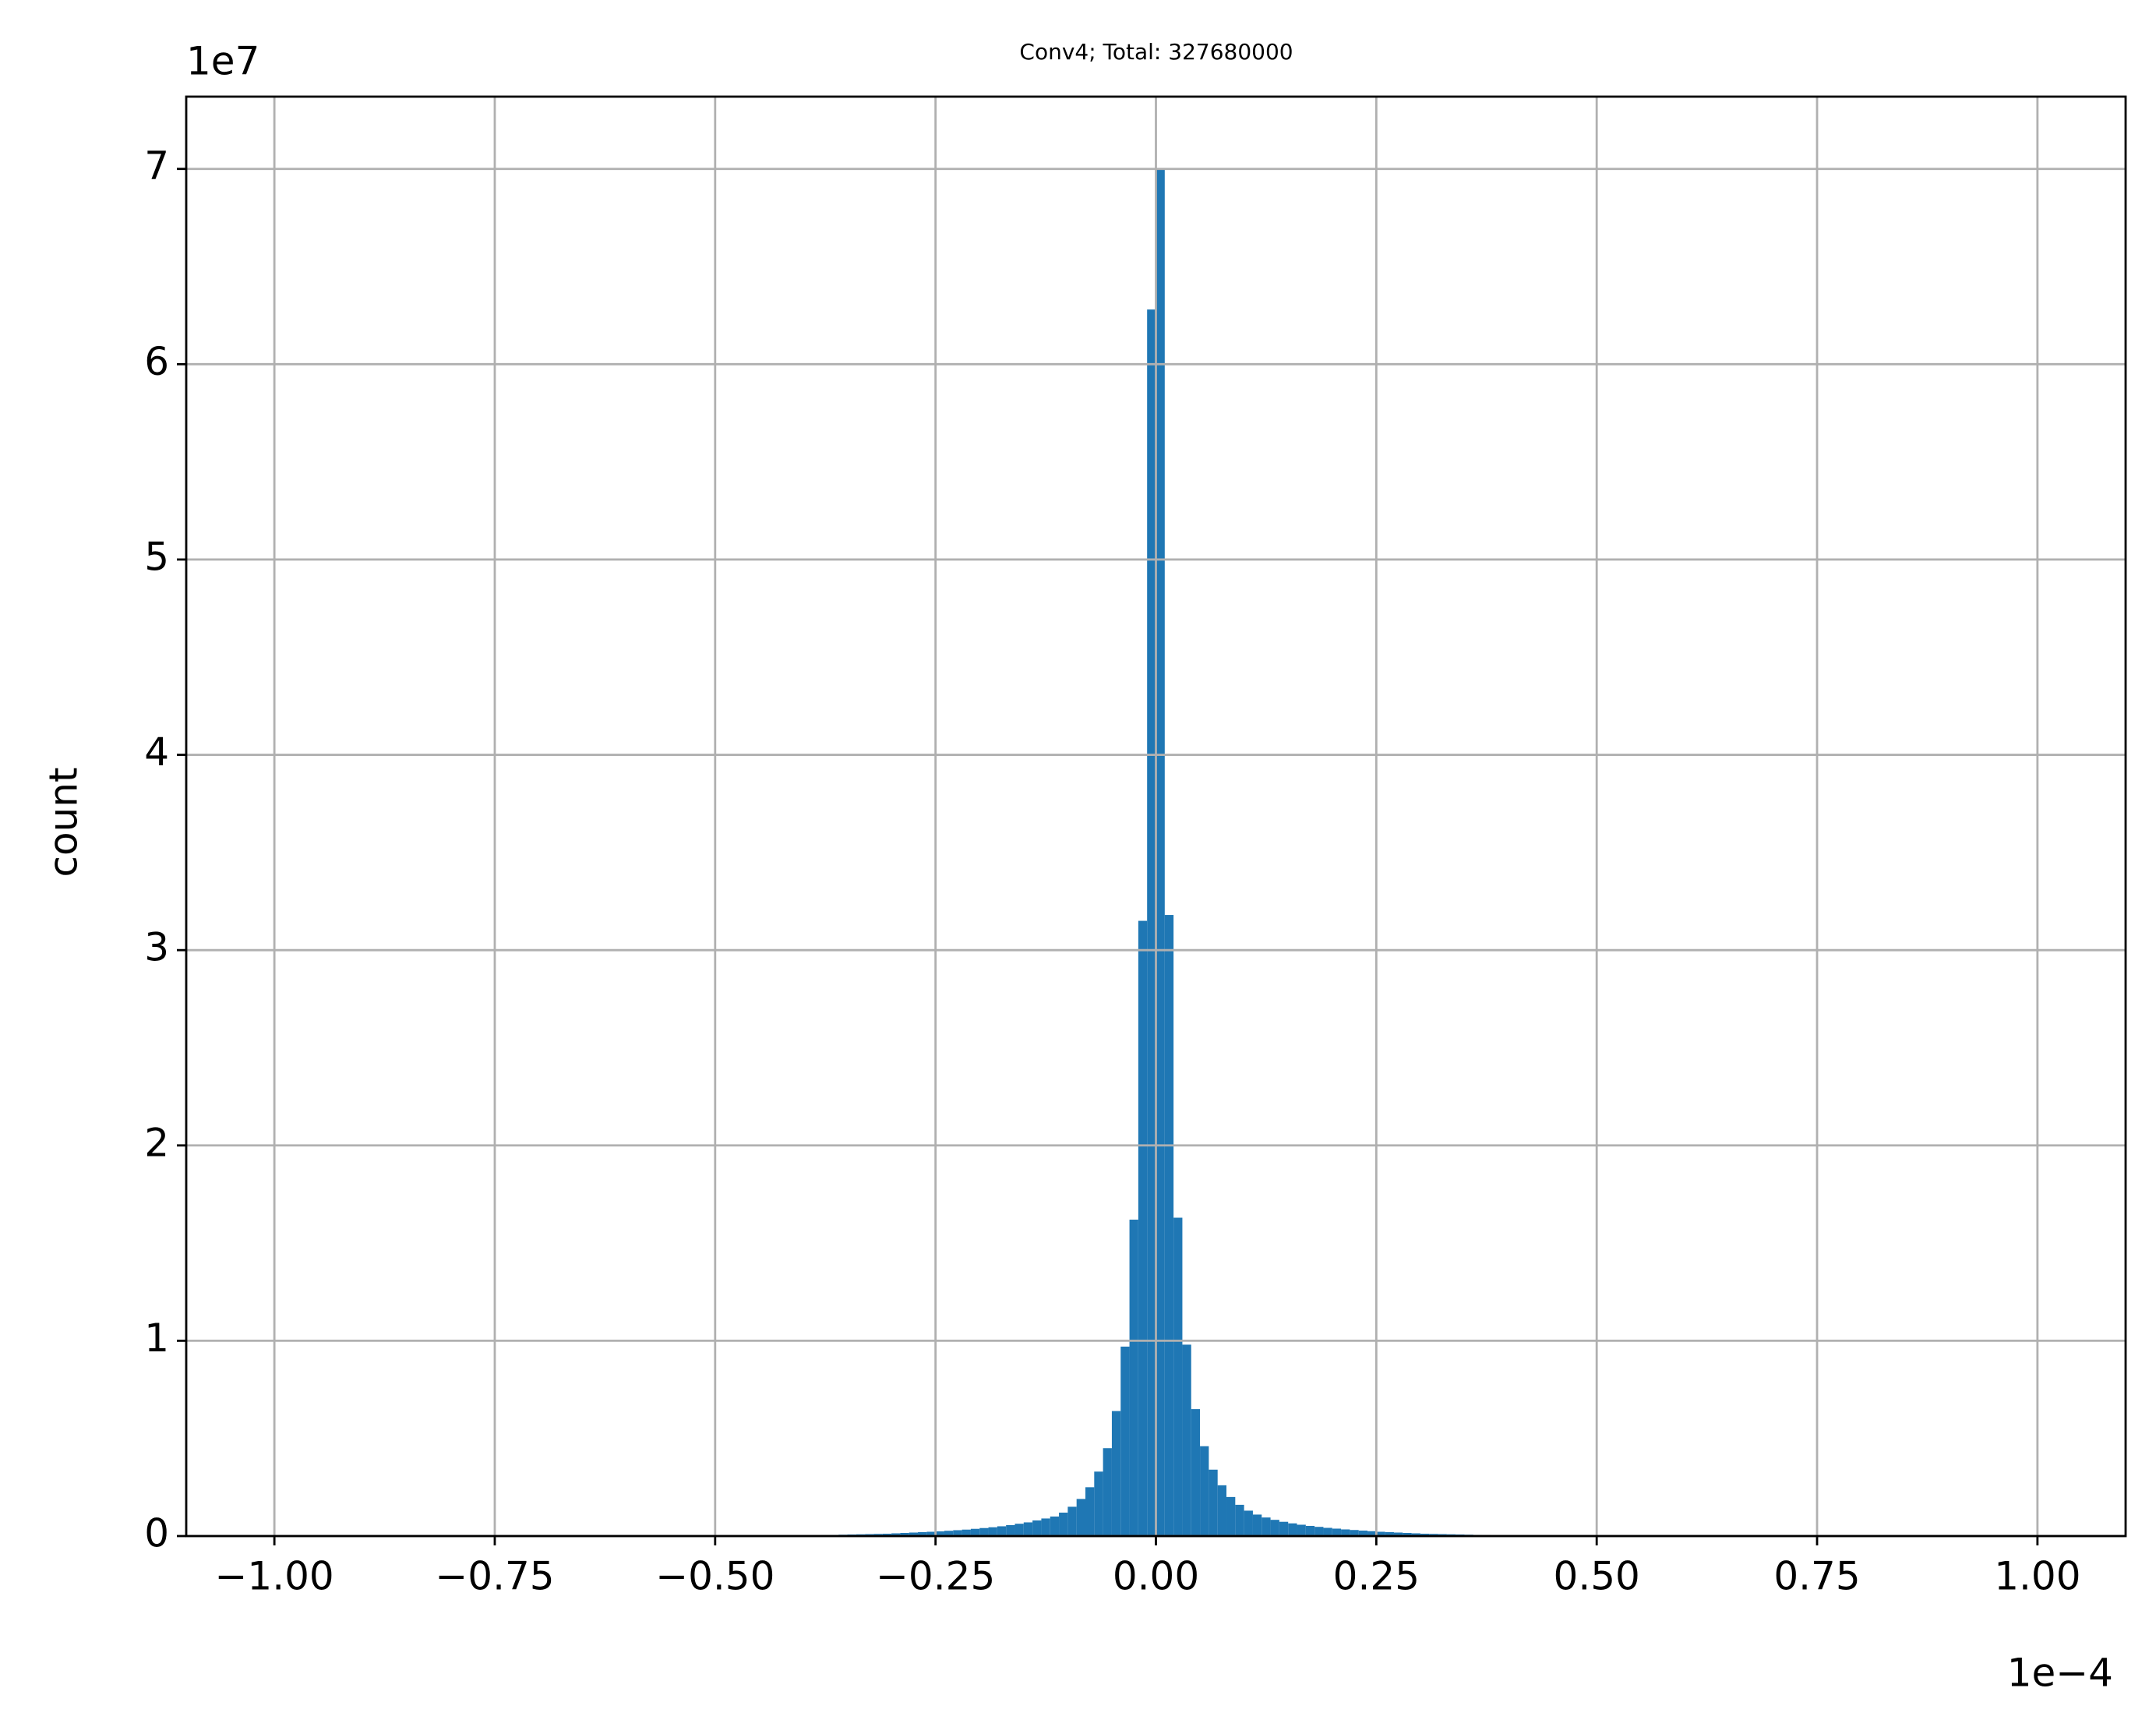 This screenshot has width=2156, height=1734. Describe the element at coordinates (156, 947) in the screenshot. I see `y-tick-label: 3` at that location.